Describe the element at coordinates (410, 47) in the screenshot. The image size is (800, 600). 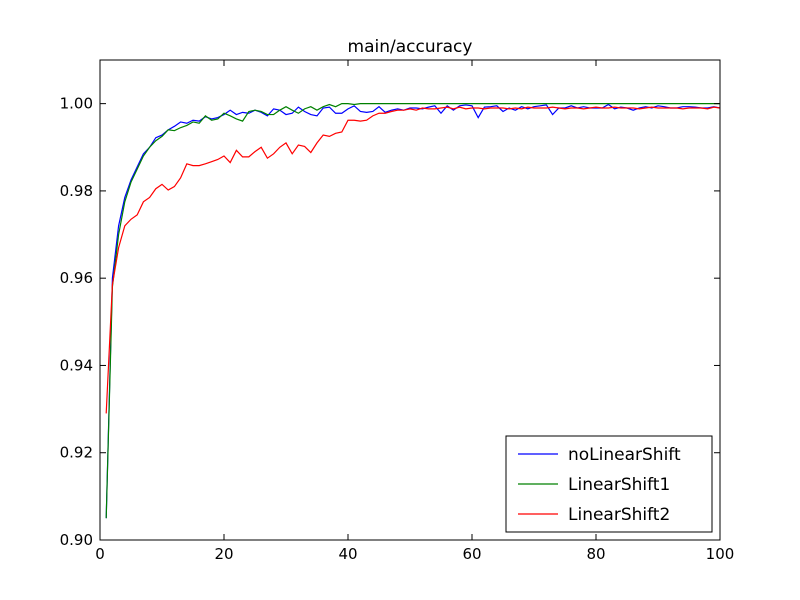
I see `chart-title: main/accuracy` at that location.